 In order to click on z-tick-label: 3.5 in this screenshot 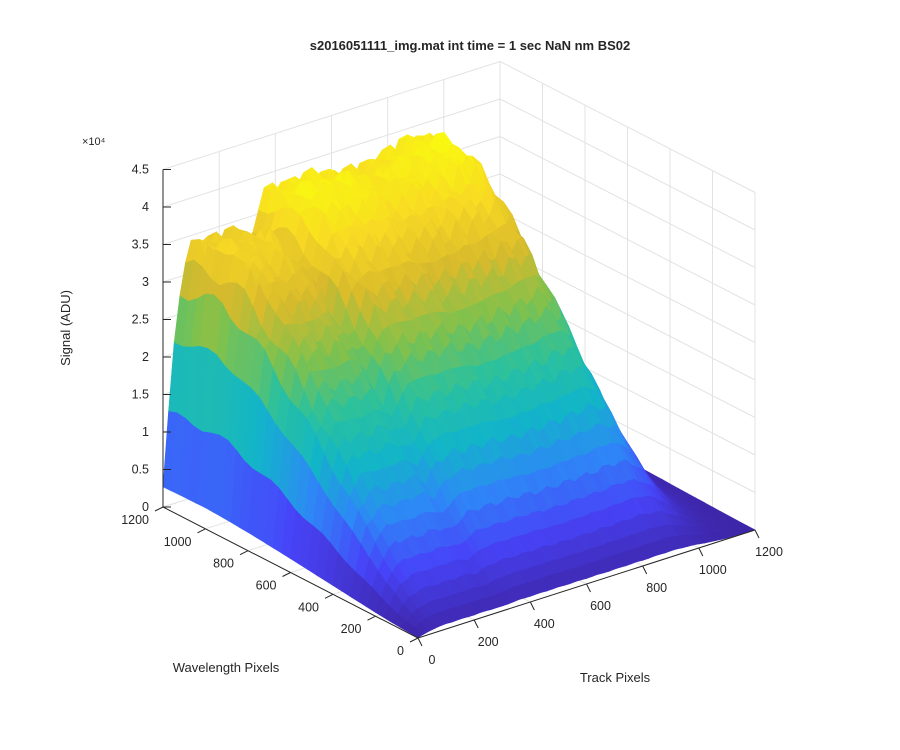, I will do `click(140, 245)`.